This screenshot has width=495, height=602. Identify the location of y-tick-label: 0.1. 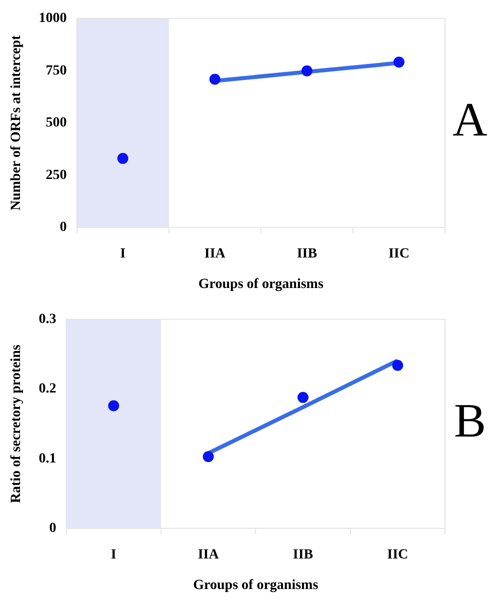
(47, 458).